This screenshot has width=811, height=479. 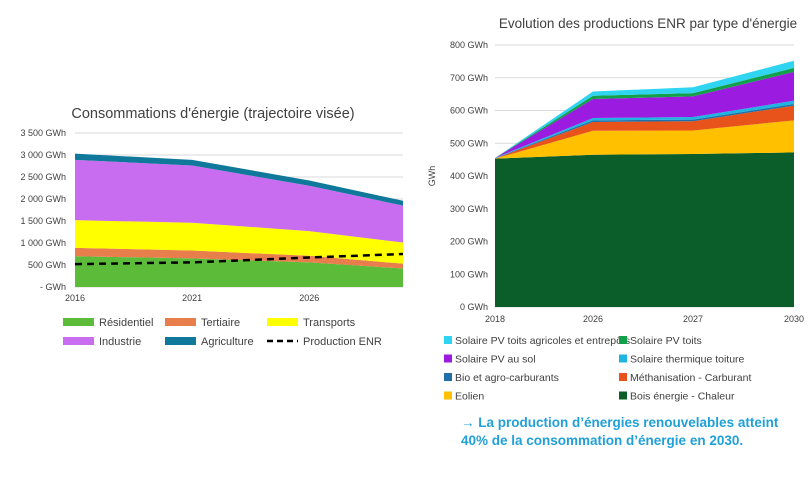 What do you see at coordinates (448, 377) in the screenshot?
I see `legend-swatch-bio-et-agro-carburants` at bounding box center [448, 377].